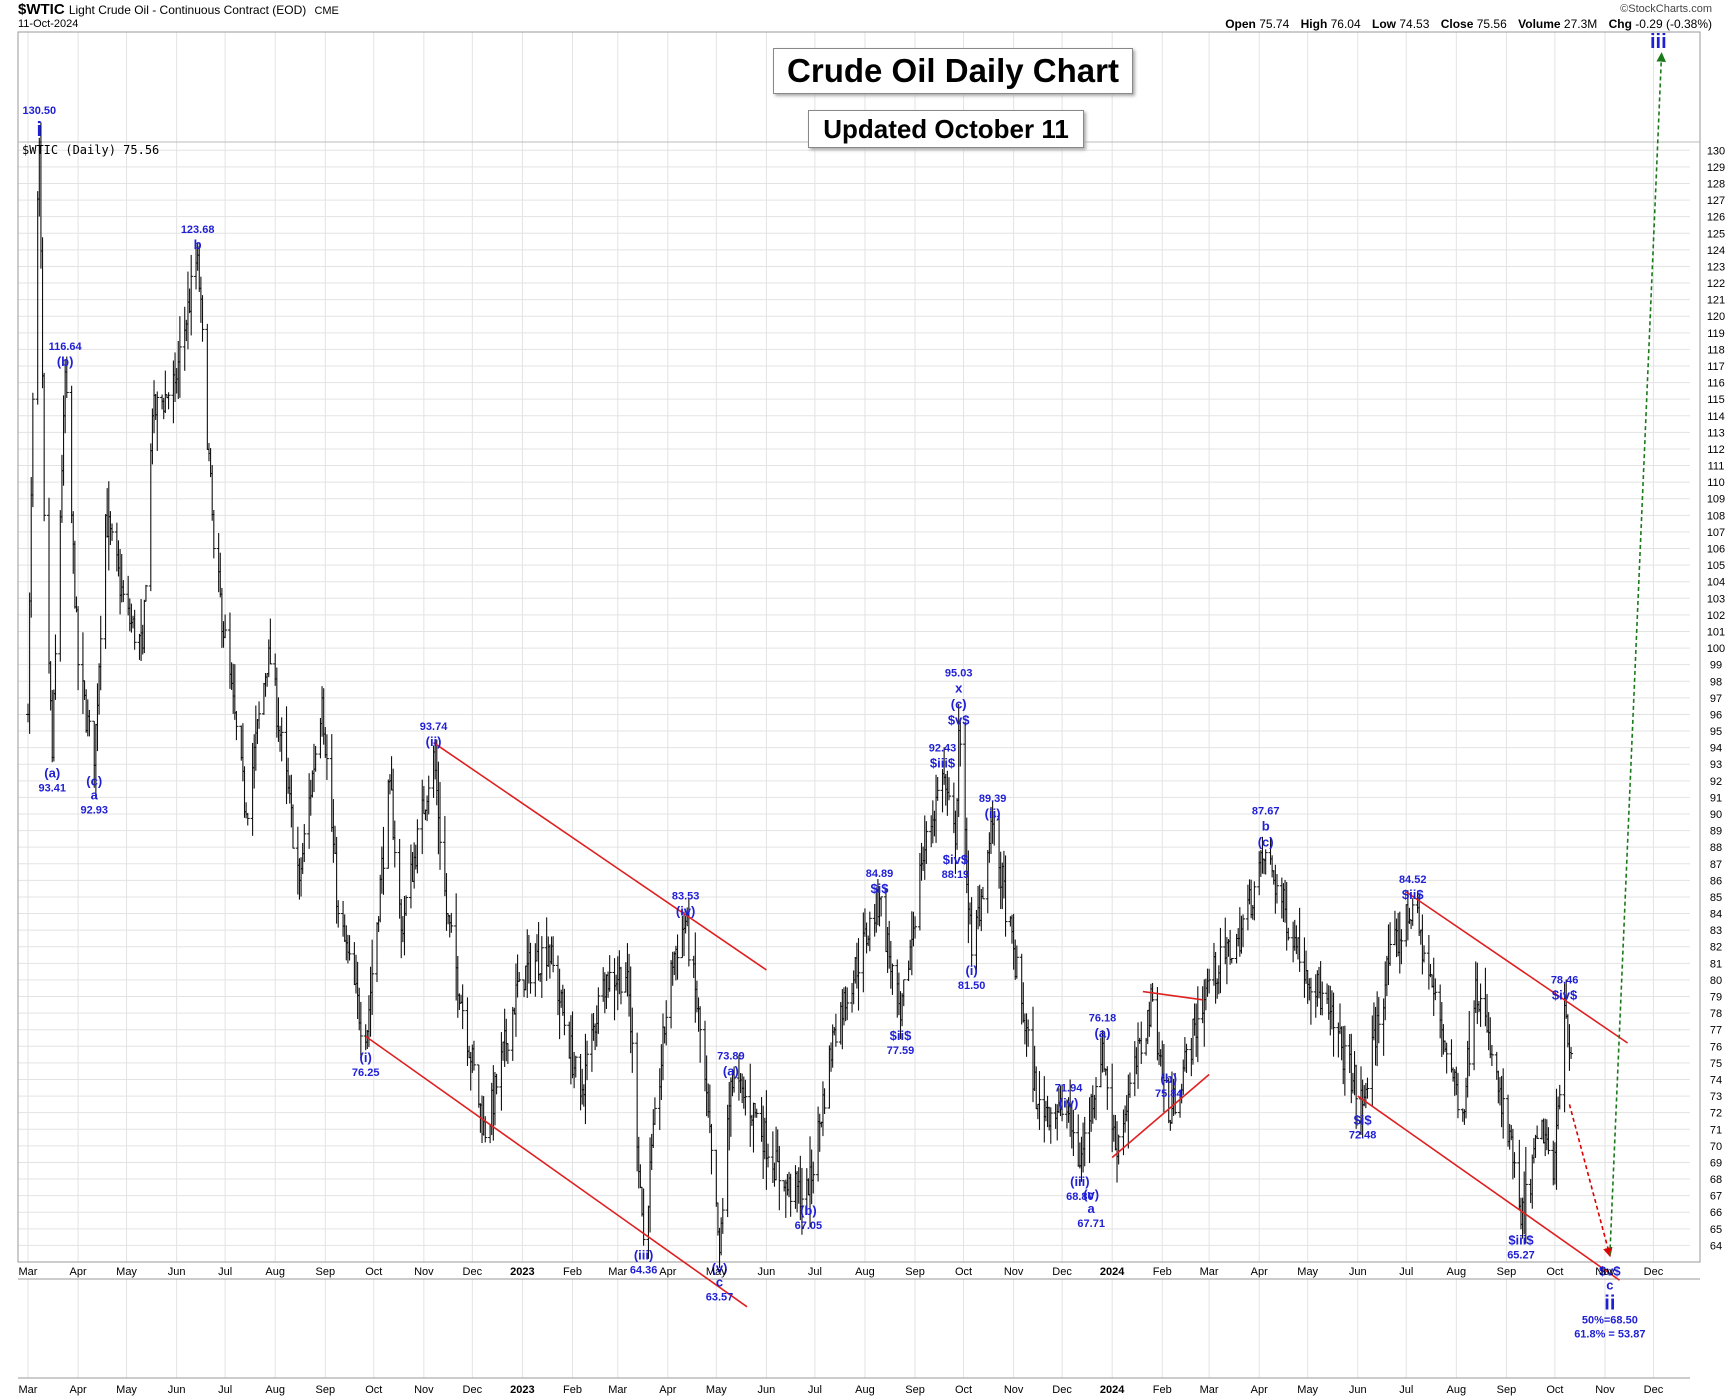  I want to click on wave-label-line: 81.50, so click(972, 986).